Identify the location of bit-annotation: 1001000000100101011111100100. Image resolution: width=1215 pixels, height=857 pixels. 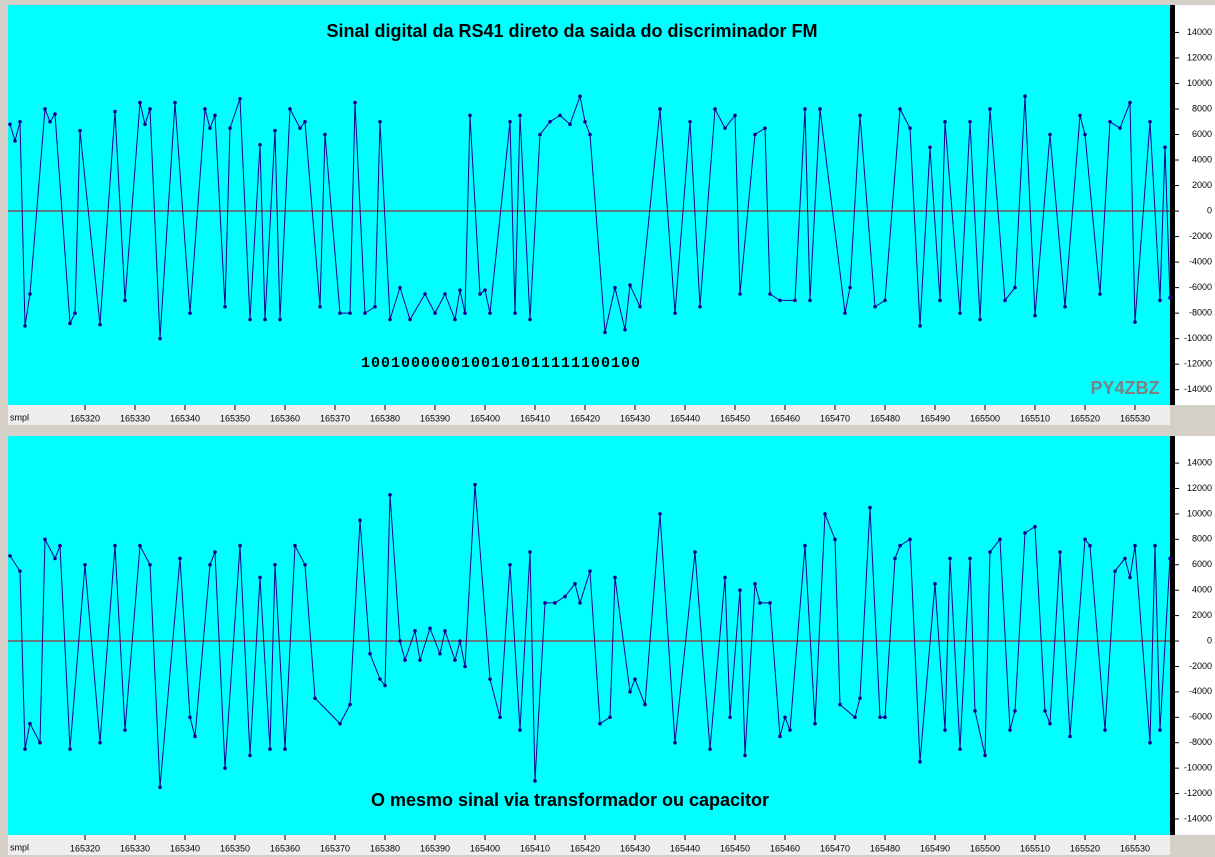
(501, 363).